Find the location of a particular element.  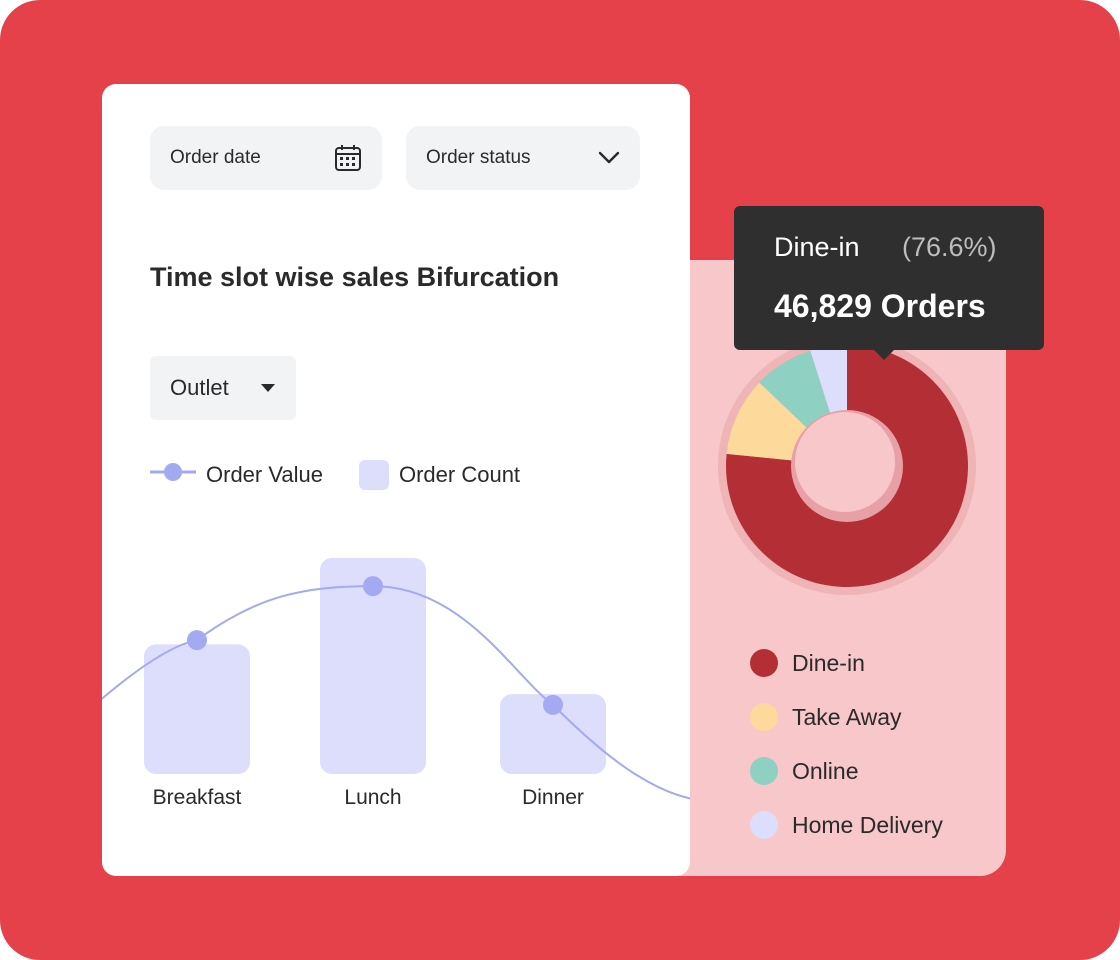

order-type-donut is located at coordinates (847, 466).